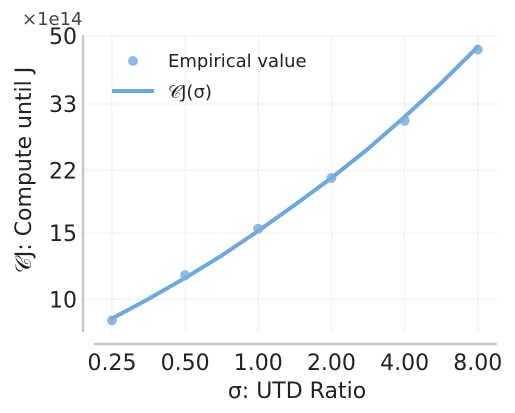 The image size is (515, 413). Describe the element at coordinates (185, 363) in the screenshot. I see `x-tick-label: 0.50` at that location.